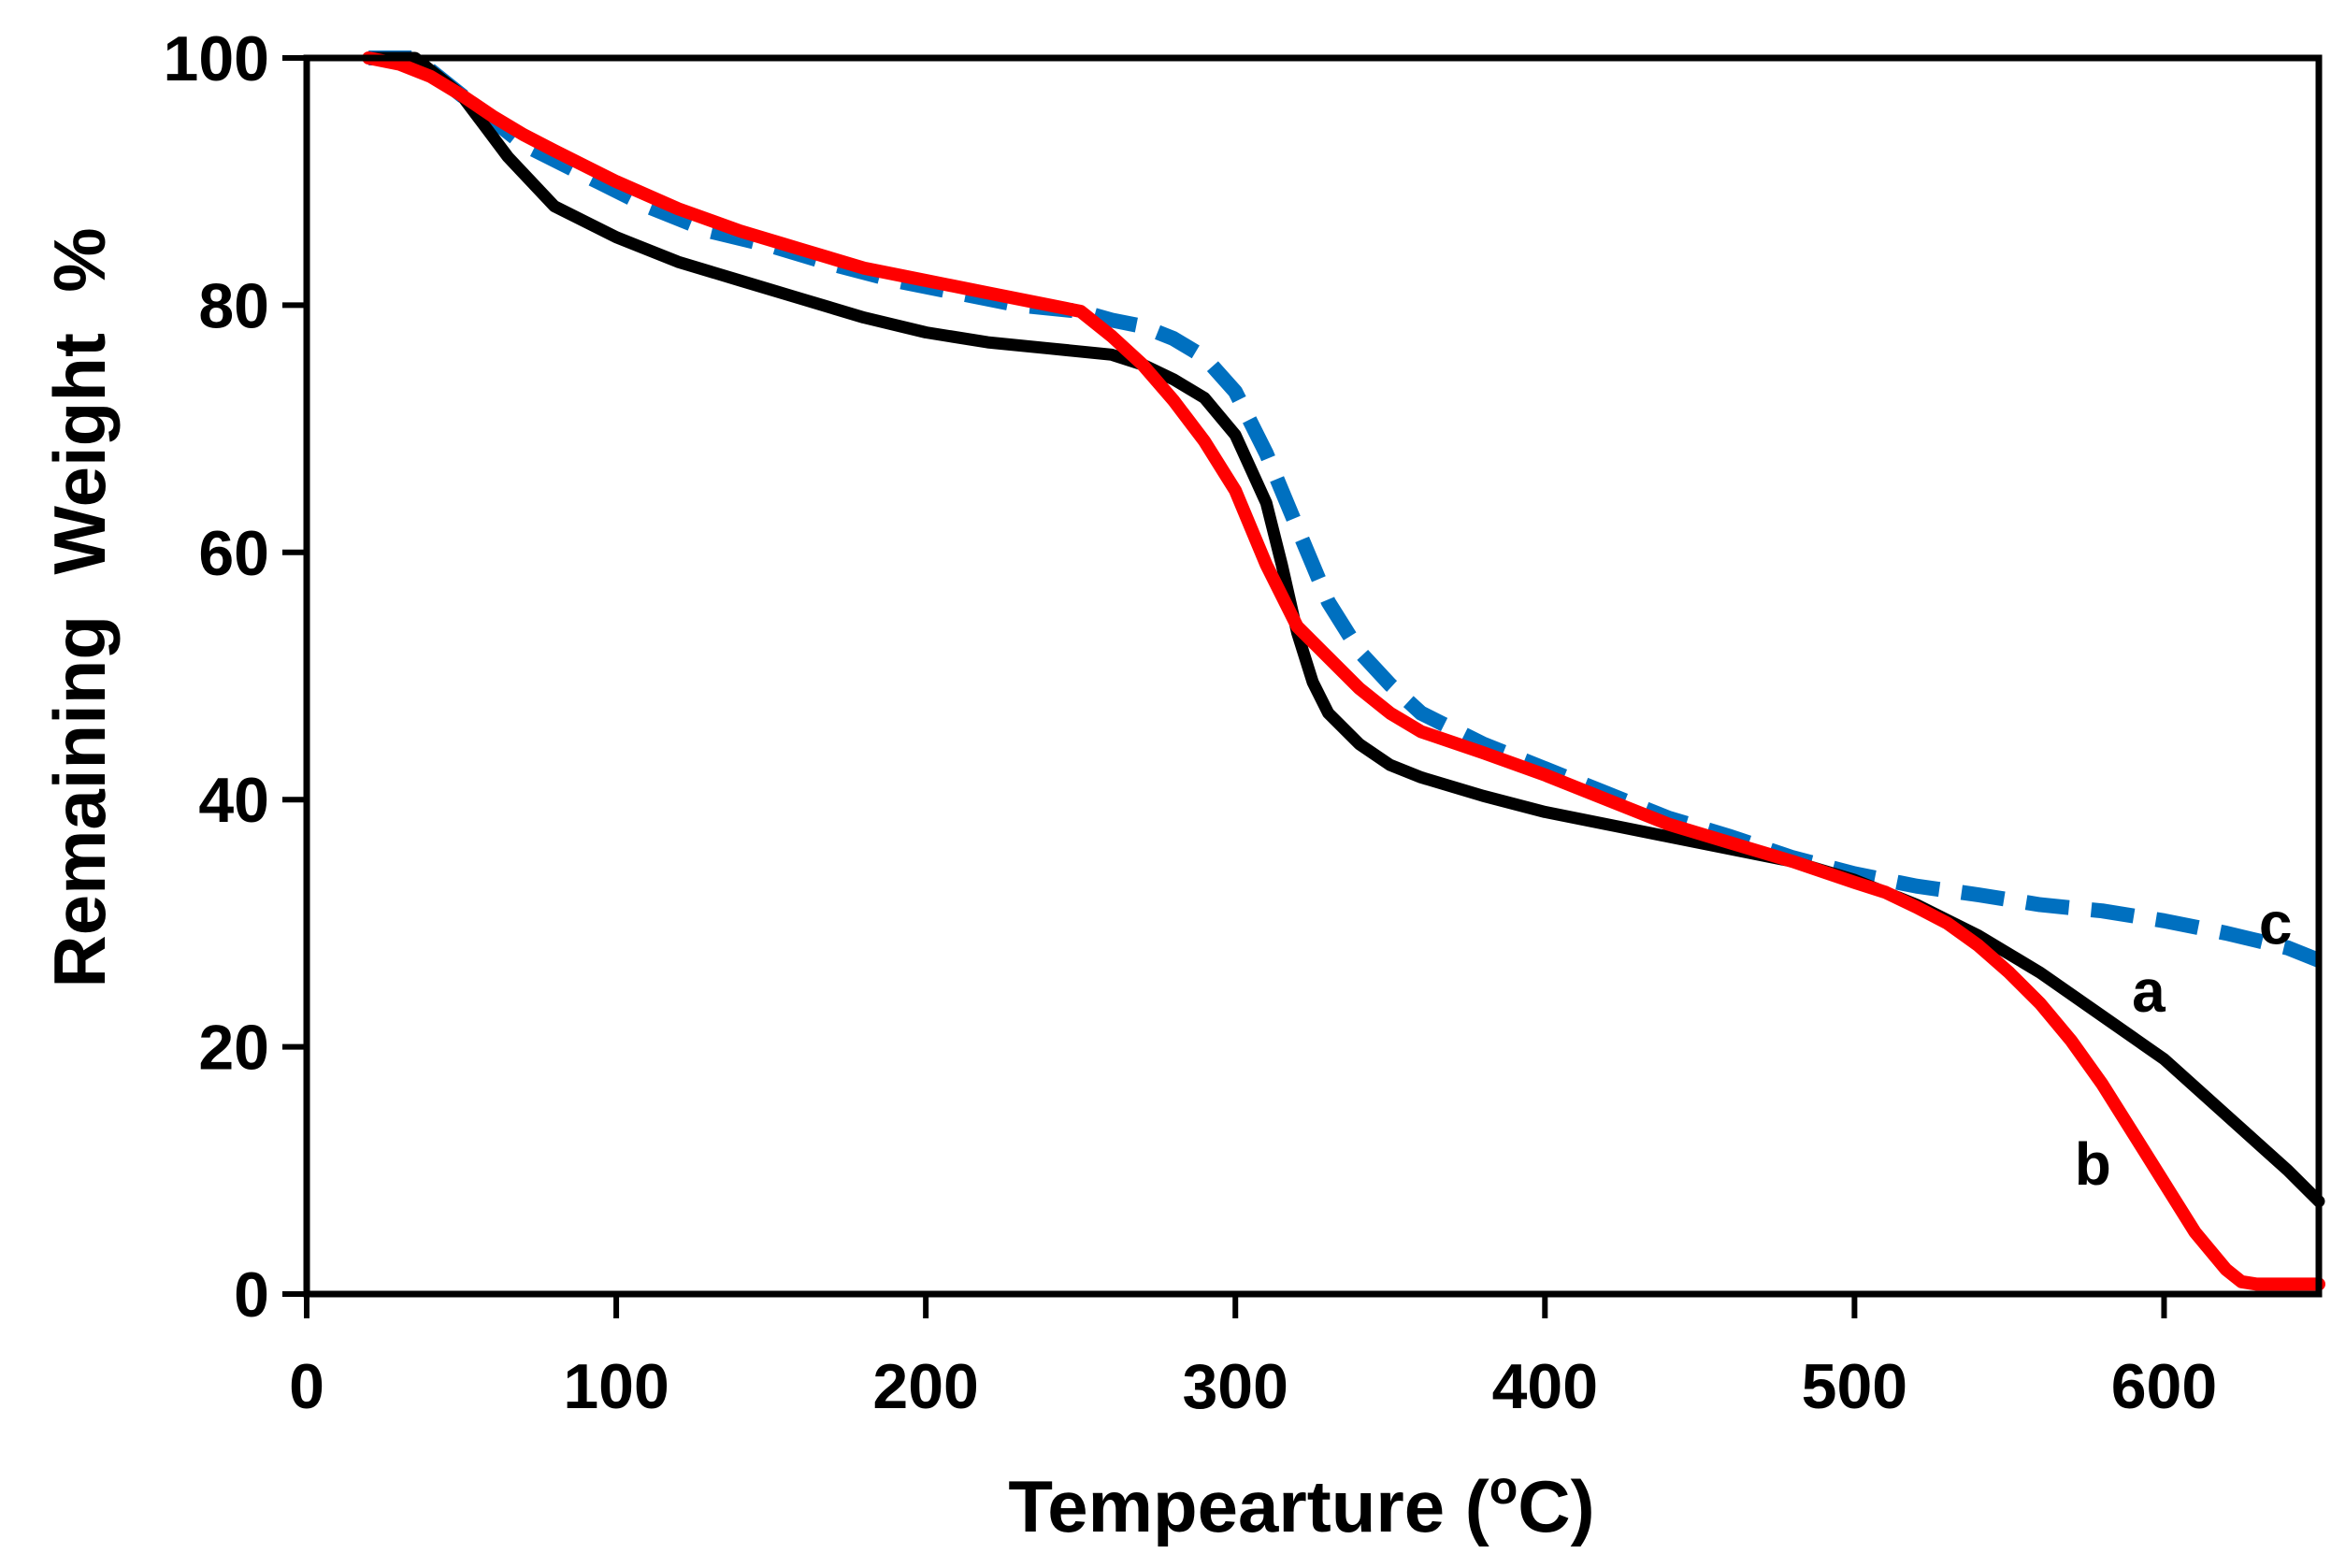  What do you see at coordinates (79, 607) in the screenshot?
I see `y-axis-title: Remaining Weight %` at bounding box center [79, 607].